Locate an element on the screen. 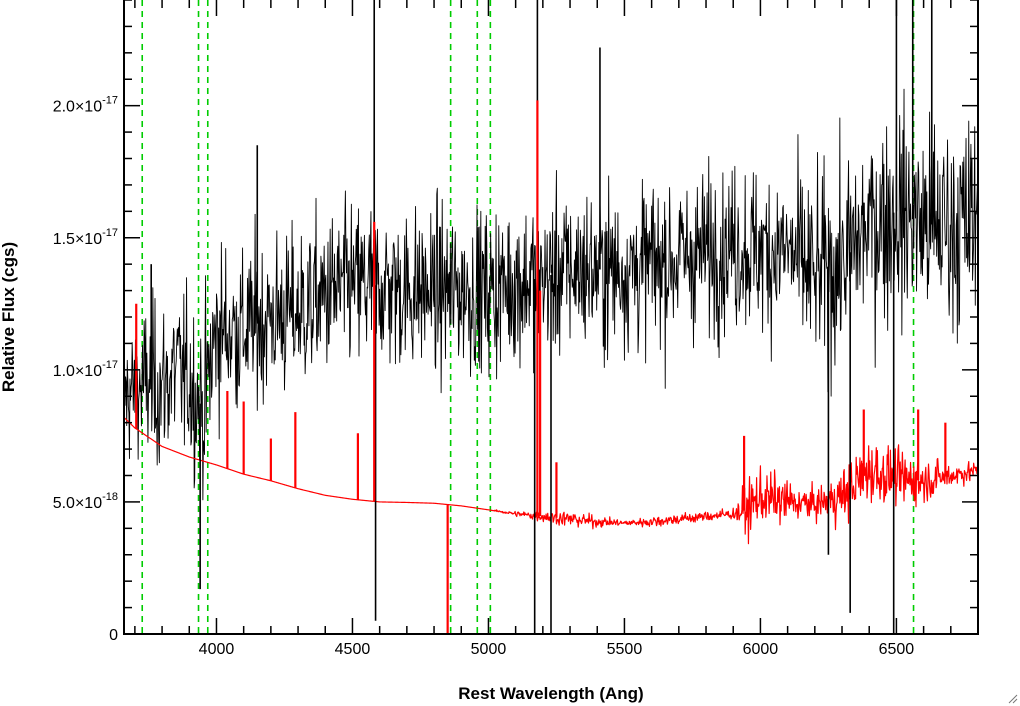  x-axis-title: Rest Wavelength (Ang) is located at coordinates (550, 693).